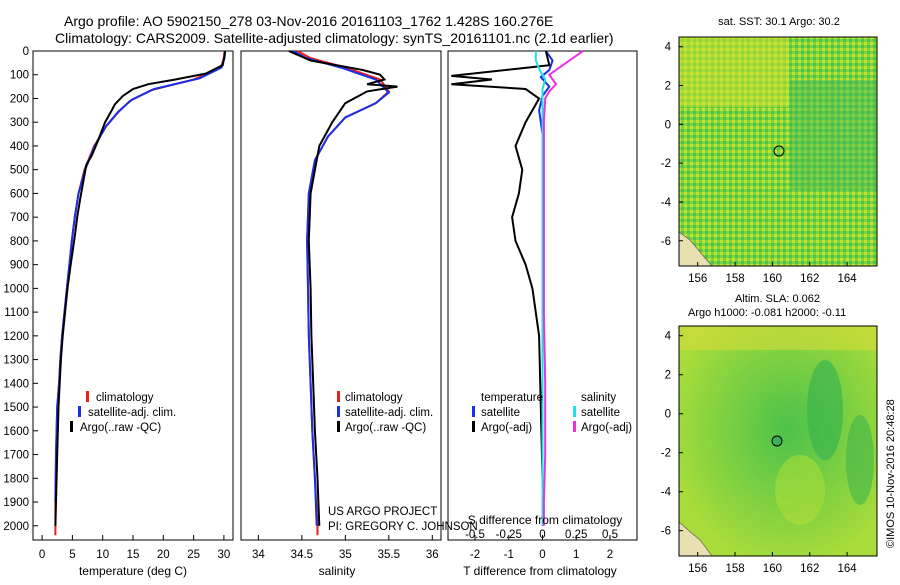 Image resolution: width=900 pixels, height=585 pixels. What do you see at coordinates (509, 555) in the screenshot?
I see `x-tick-label: -1` at bounding box center [509, 555].